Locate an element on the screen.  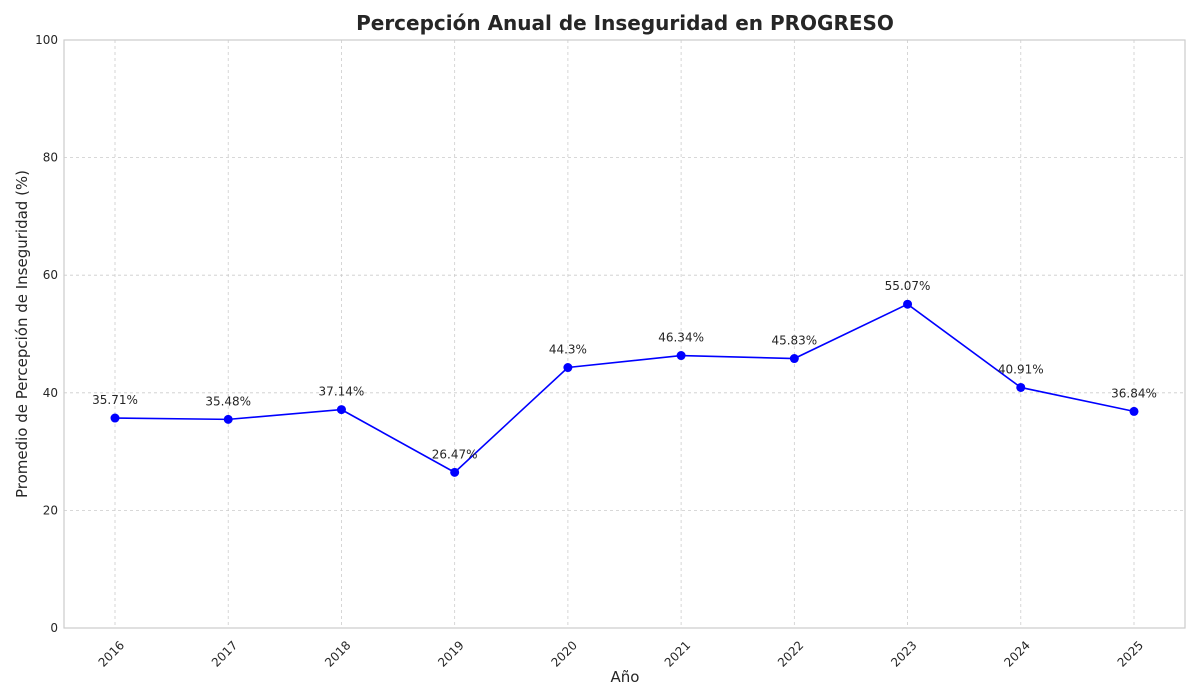
x-tick-label: 2018 is located at coordinates (337, 653).